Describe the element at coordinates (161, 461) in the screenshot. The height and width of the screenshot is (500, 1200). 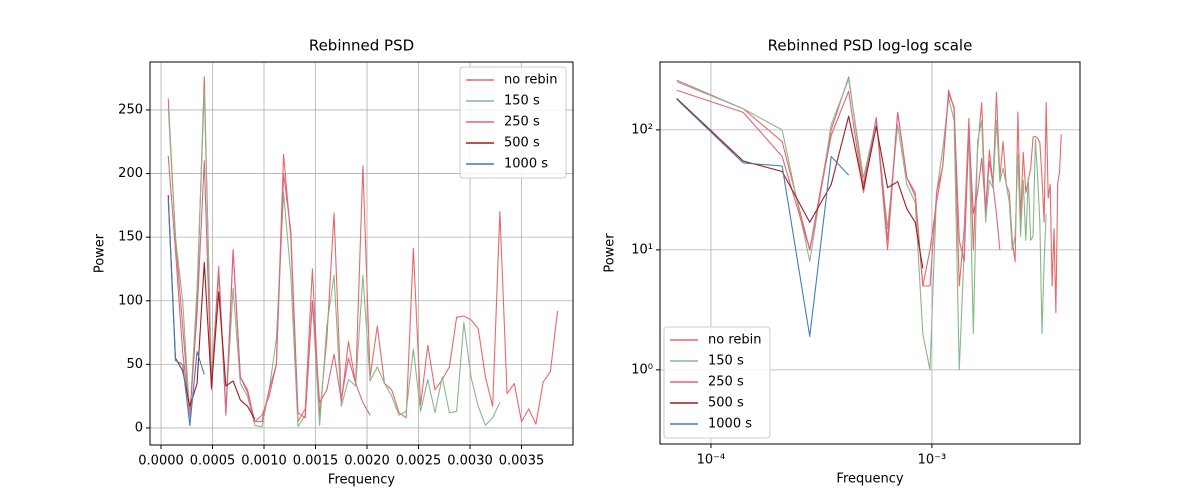
I see `x-tick-label: 0.0000` at that location.